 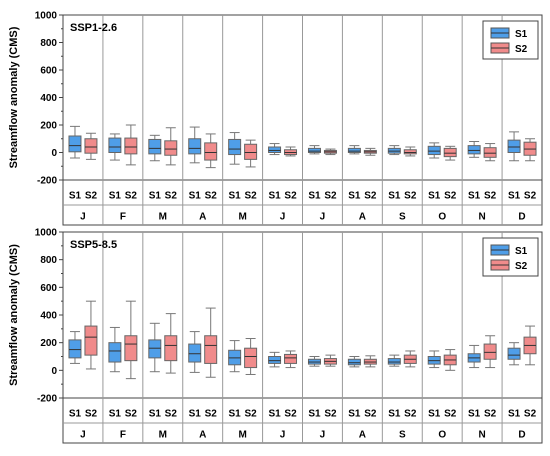 What do you see at coordinates (48, 260) in the screenshot?
I see `y-tick-label: 800` at bounding box center [48, 260].